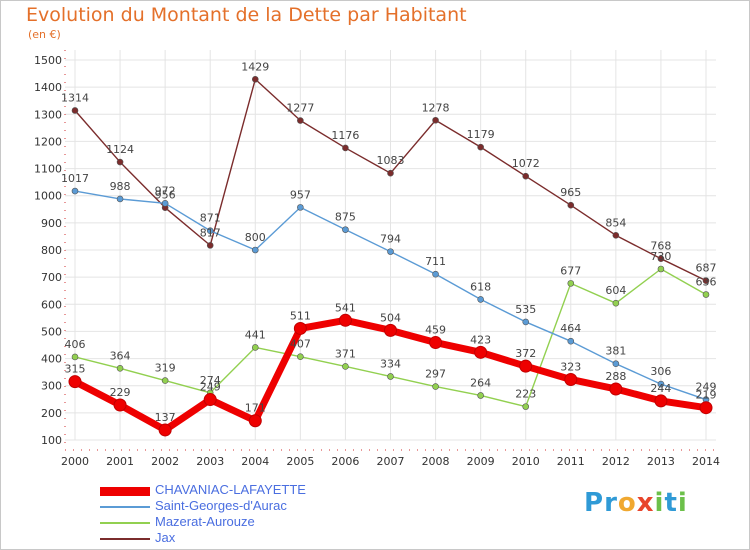  I want to click on data-label-saint-georges-d-aurac: 988, so click(120, 186).